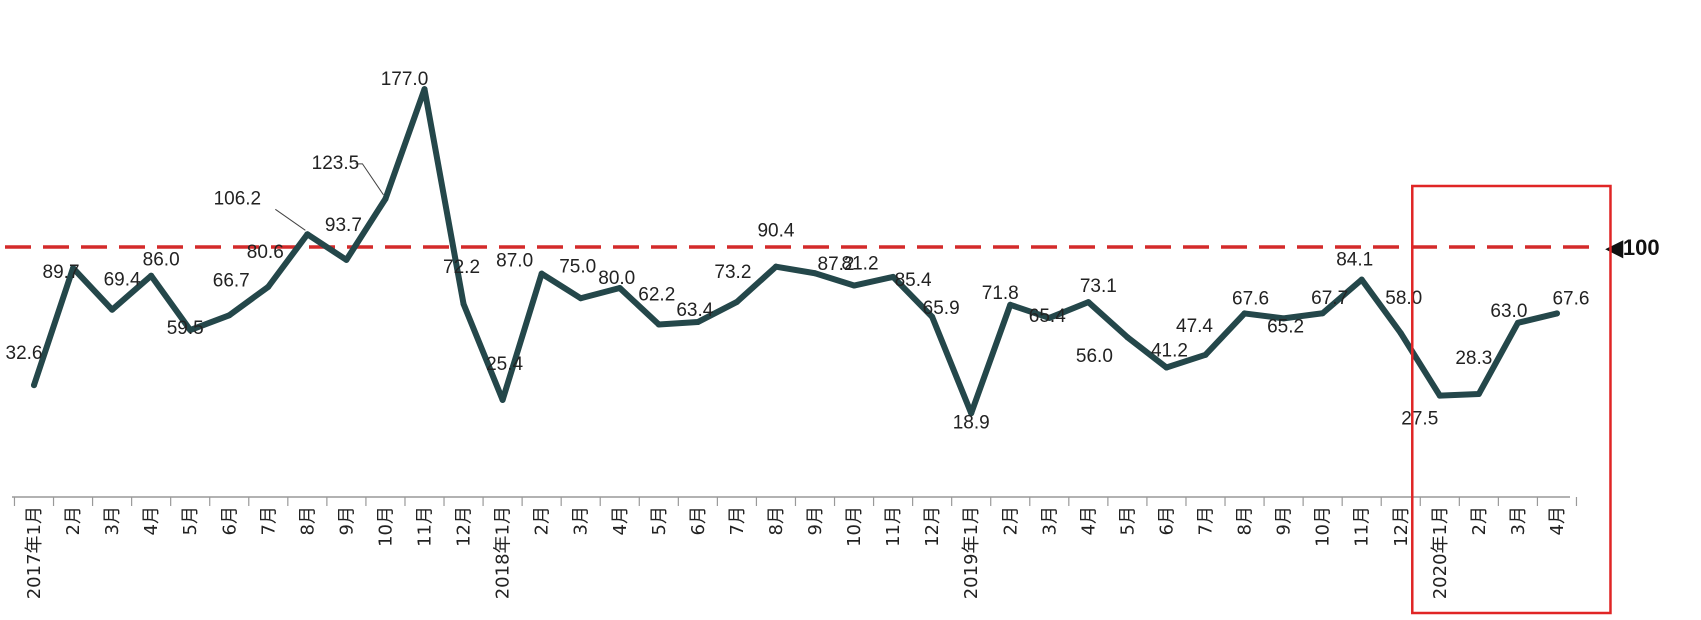  I want to click on data-label: 18.9, so click(971, 422).